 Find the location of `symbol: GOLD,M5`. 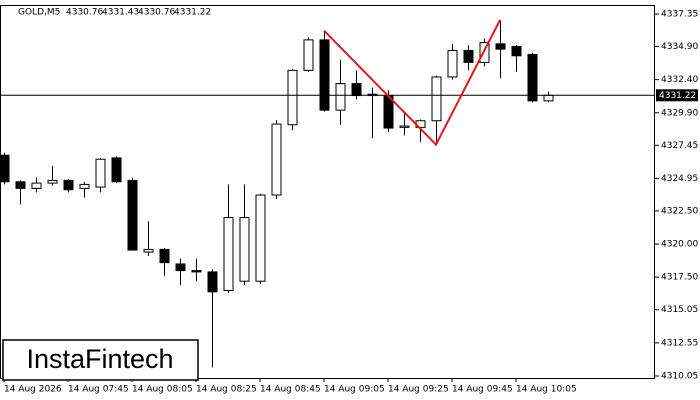

symbol: GOLD,M5 is located at coordinates (39, 13).